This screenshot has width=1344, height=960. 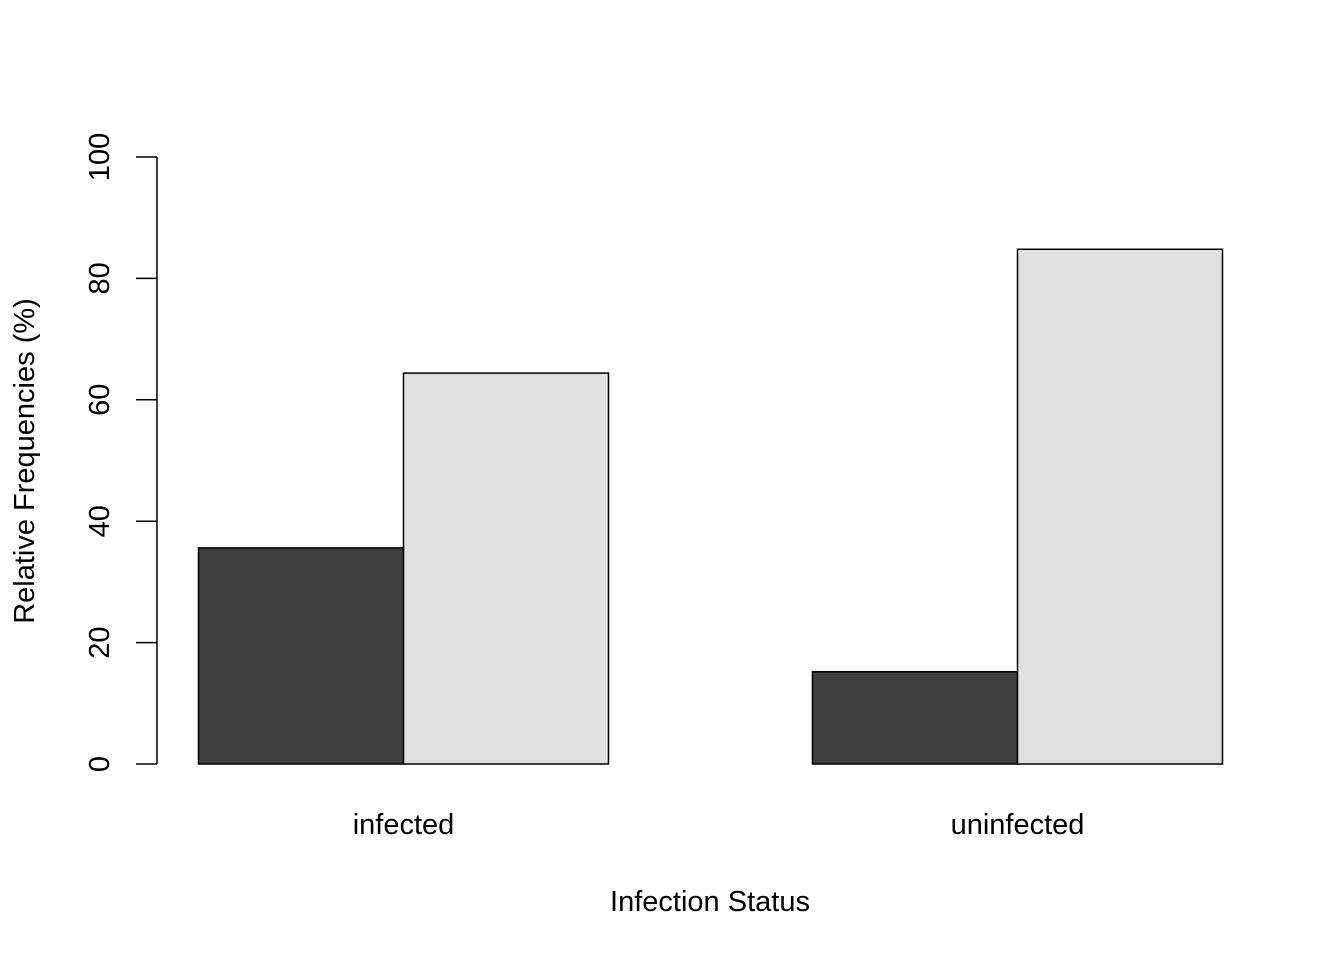 What do you see at coordinates (121, 452) in the screenshot?
I see `y-axis: 0 20 40 60 80 100` at bounding box center [121, 452].